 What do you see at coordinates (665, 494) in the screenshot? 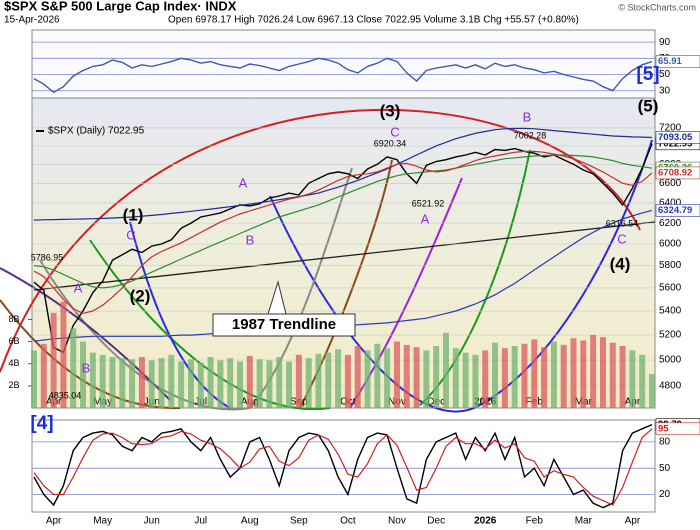
I see `y-tick-label: 20` at bounding box center [665, 494].